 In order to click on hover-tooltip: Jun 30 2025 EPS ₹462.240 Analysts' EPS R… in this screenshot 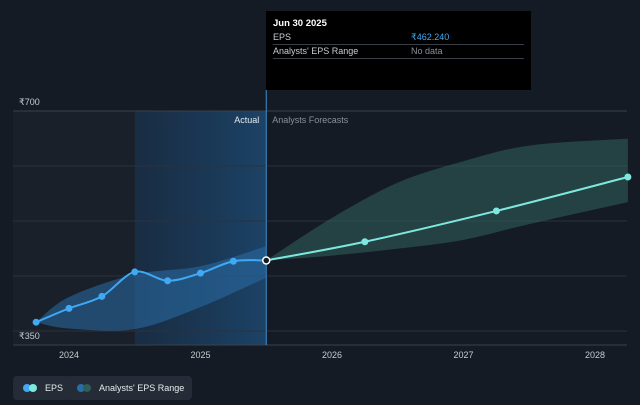, I will do `click(398, 50)`.